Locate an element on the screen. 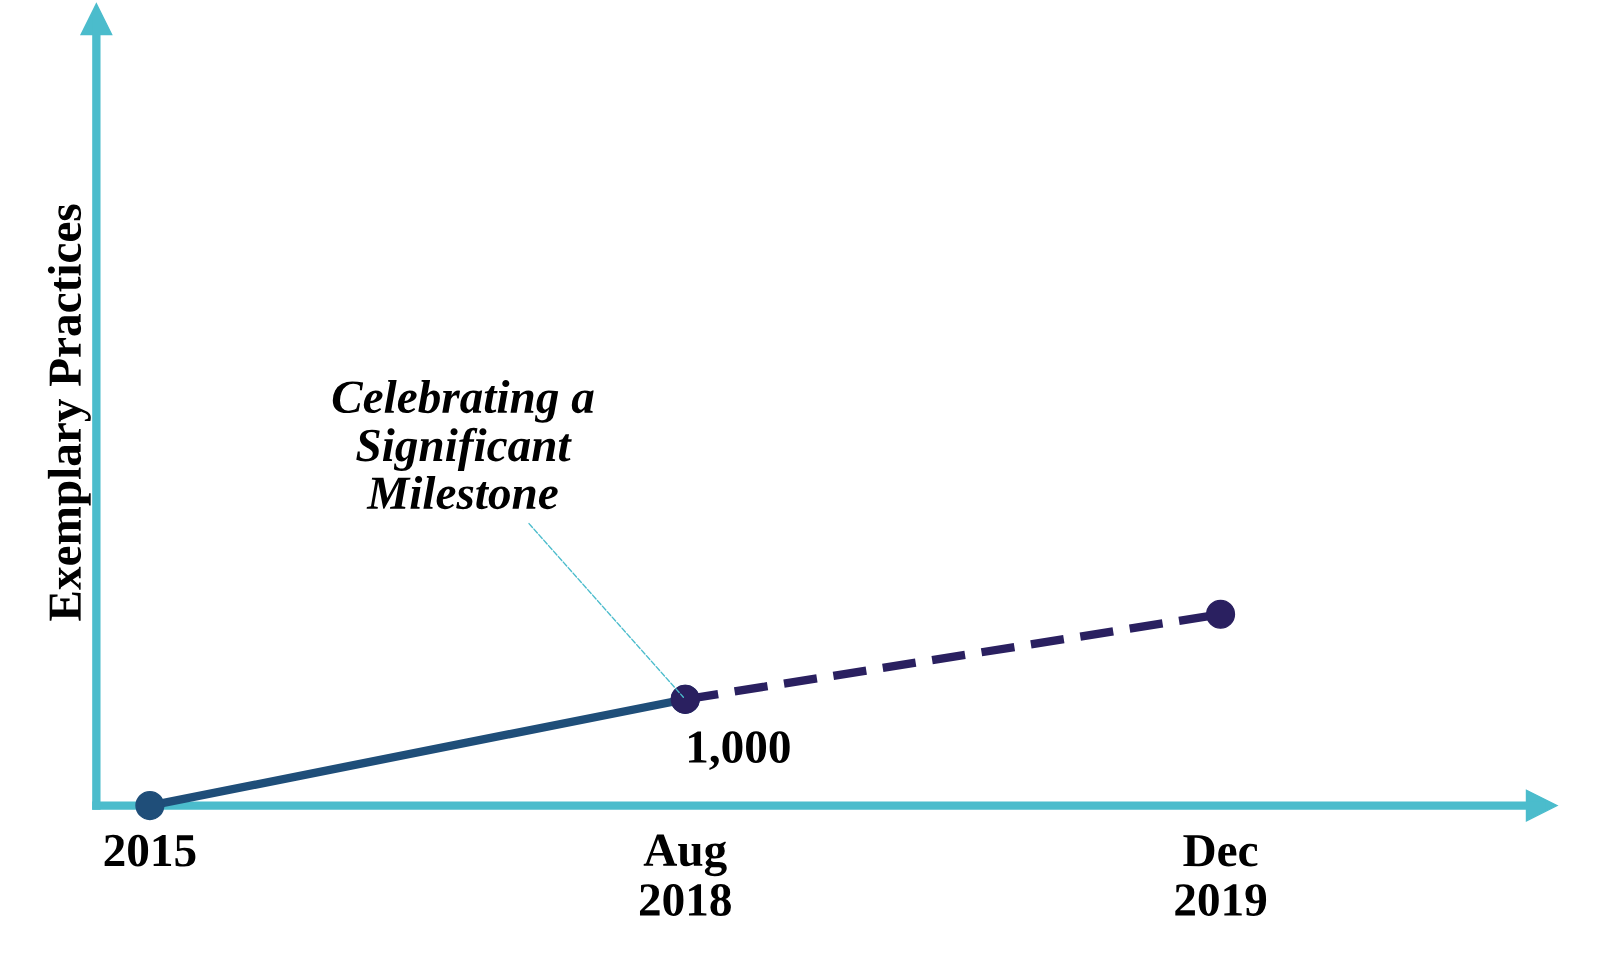 This screenshot has height=959, width=1606. y-axis-title: Exemplary Practices is located at coordinates (69, 412).